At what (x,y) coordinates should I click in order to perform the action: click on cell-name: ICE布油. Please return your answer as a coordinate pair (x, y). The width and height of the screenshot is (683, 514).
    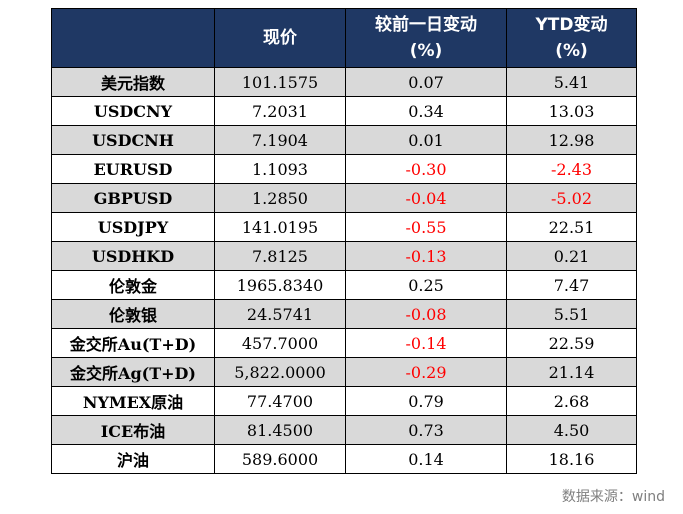
    Looking at the image, I should click on (133, 430).